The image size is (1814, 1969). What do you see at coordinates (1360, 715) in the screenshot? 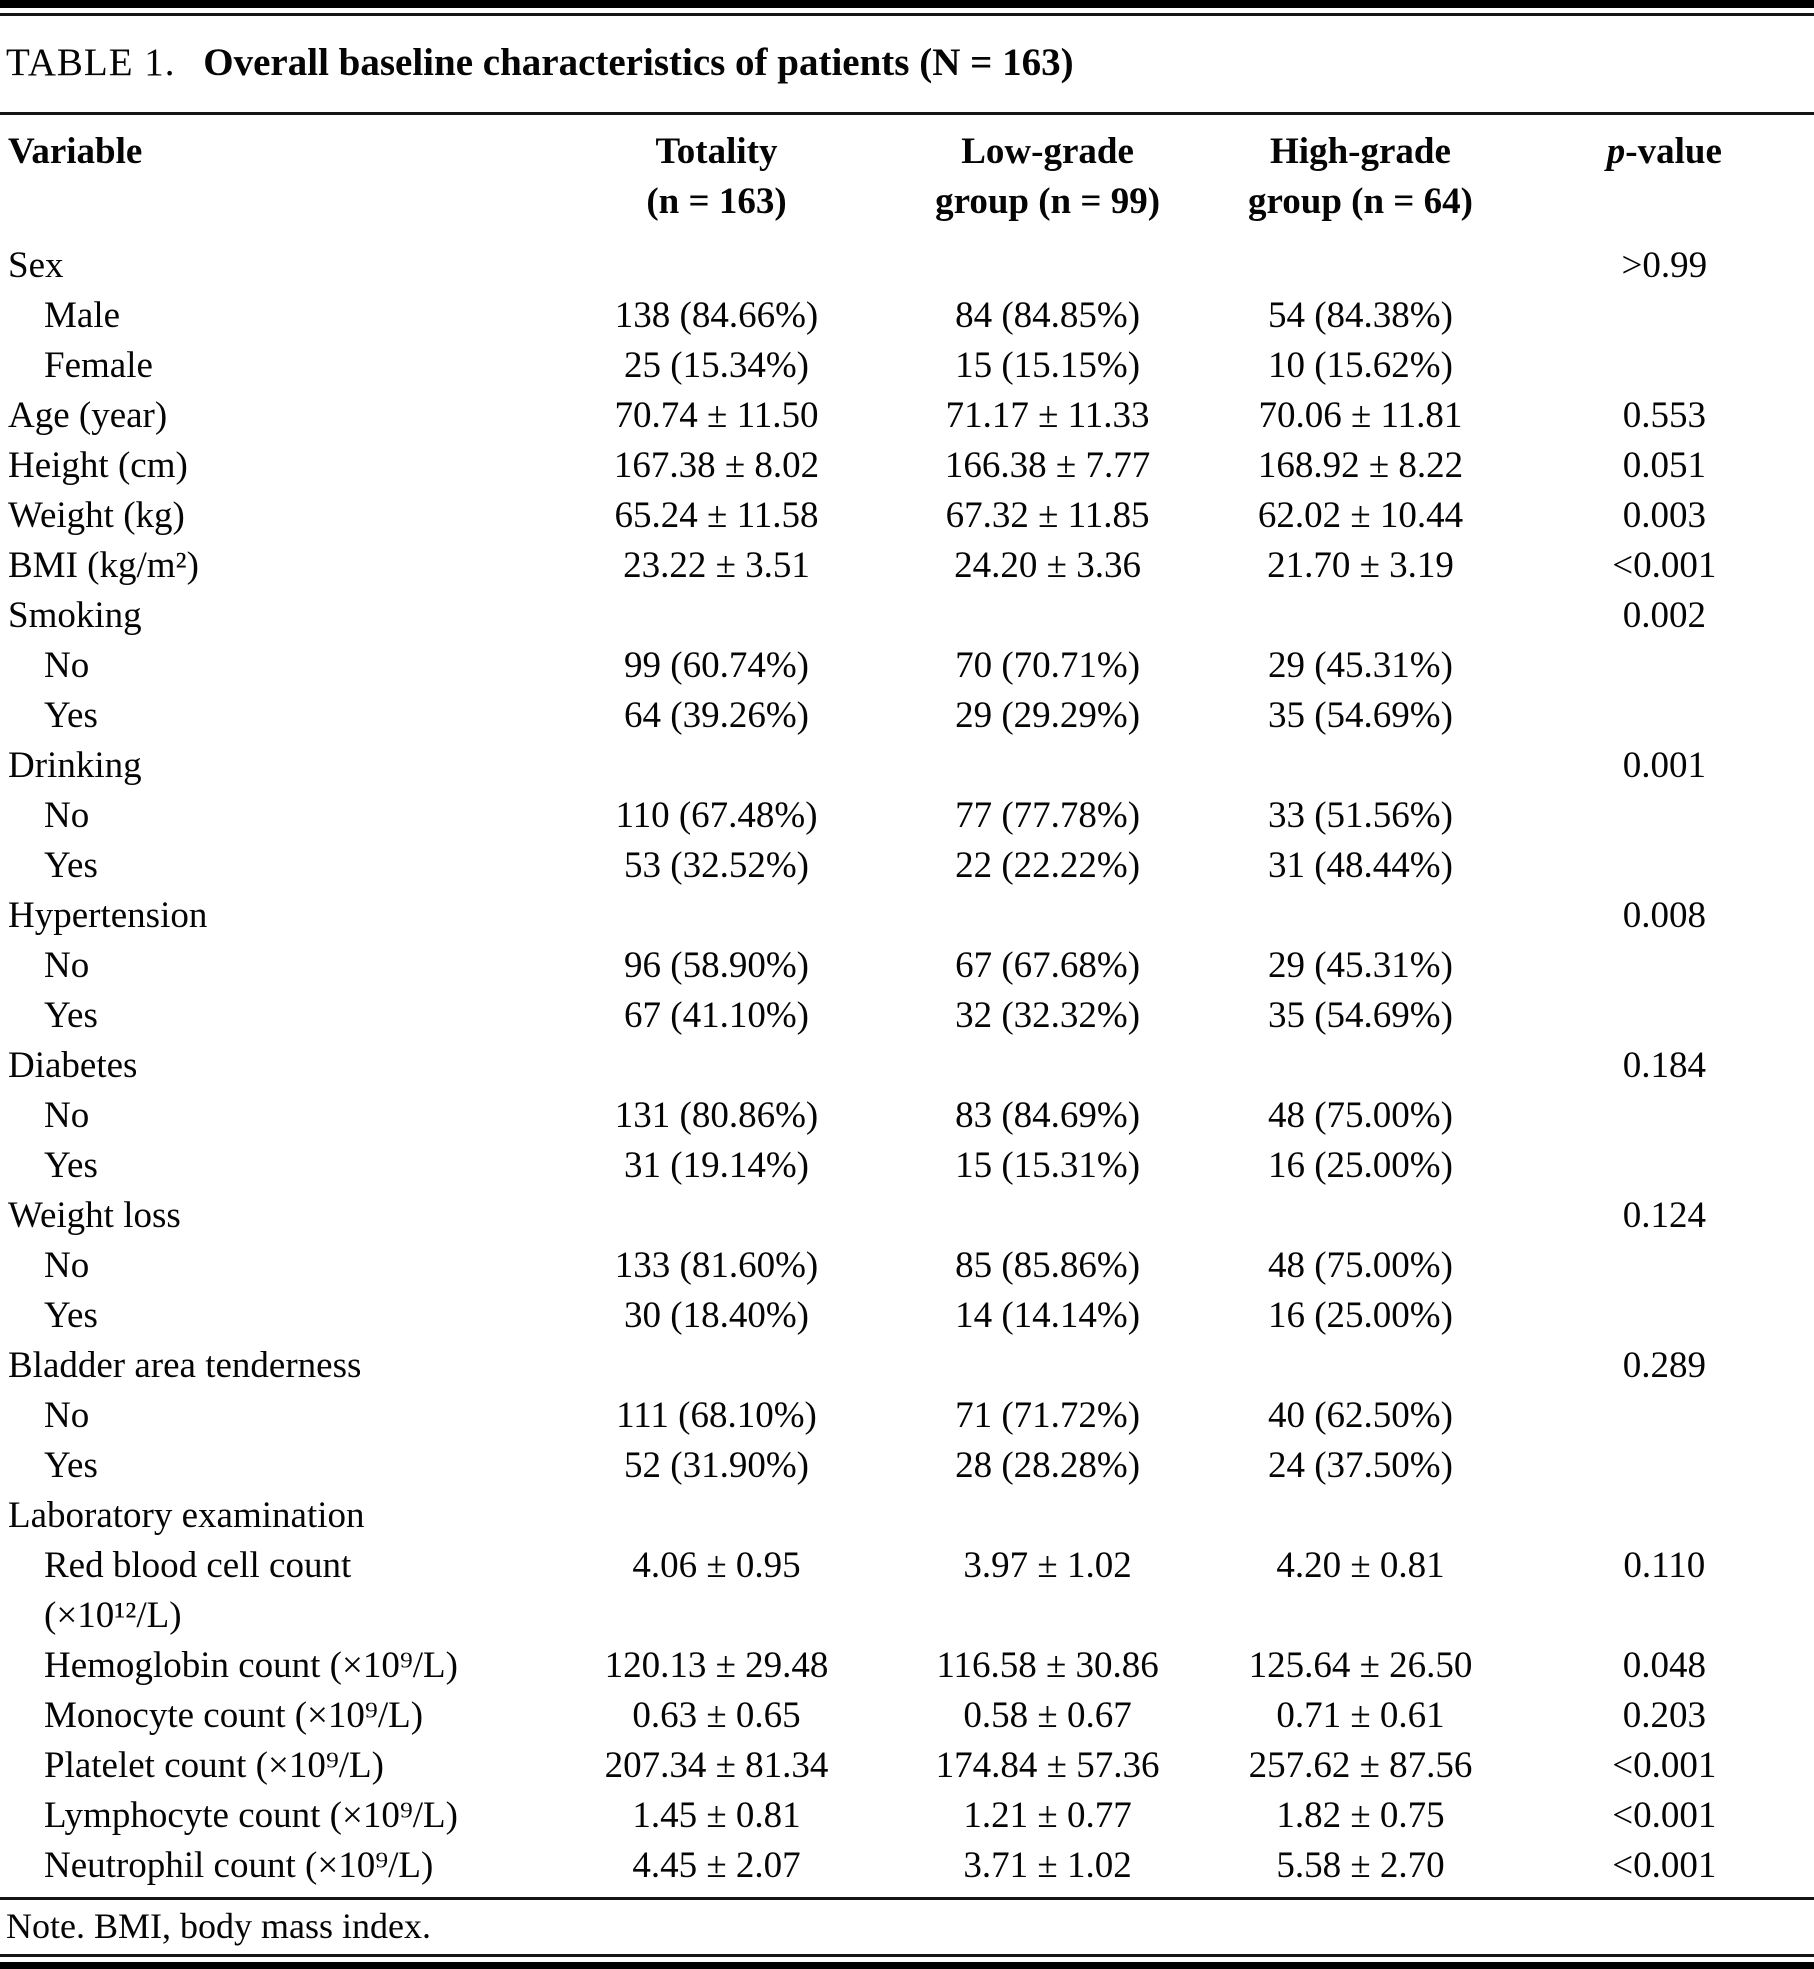
I see `high-grade-value: 35 (54.69%)` at bounding box center [1360, 715].